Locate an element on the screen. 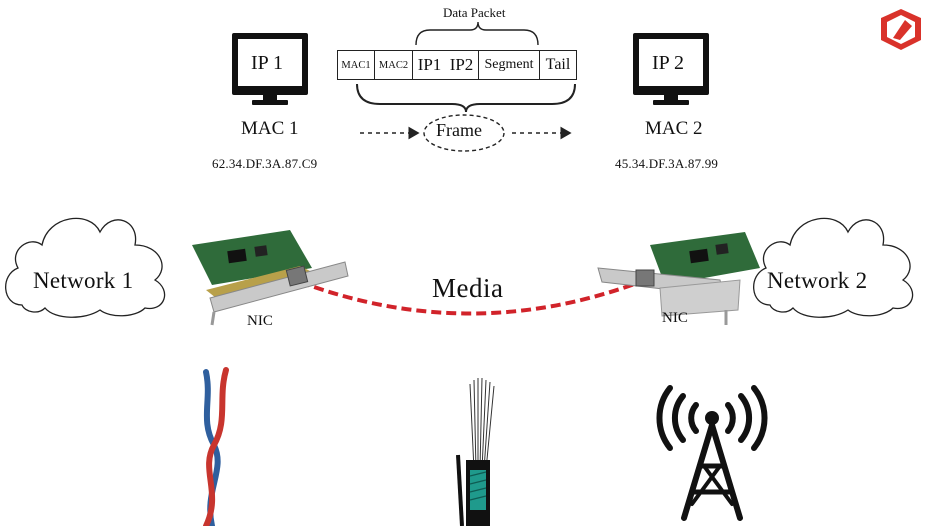  logo-icon is located at coordinates (901, 29).